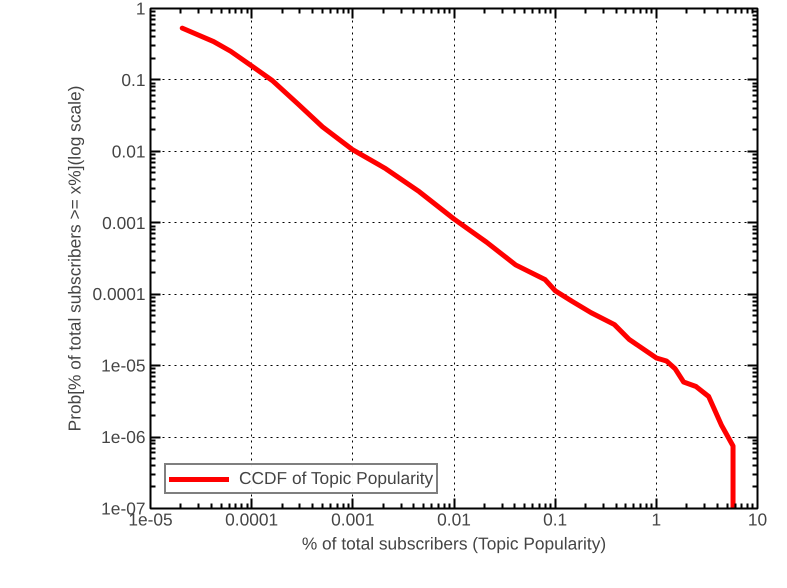  What do you see at coordinates (353, 520) in the screenshot?
I see `x-tick-label: 0.001` at bounding box center [353, 520].